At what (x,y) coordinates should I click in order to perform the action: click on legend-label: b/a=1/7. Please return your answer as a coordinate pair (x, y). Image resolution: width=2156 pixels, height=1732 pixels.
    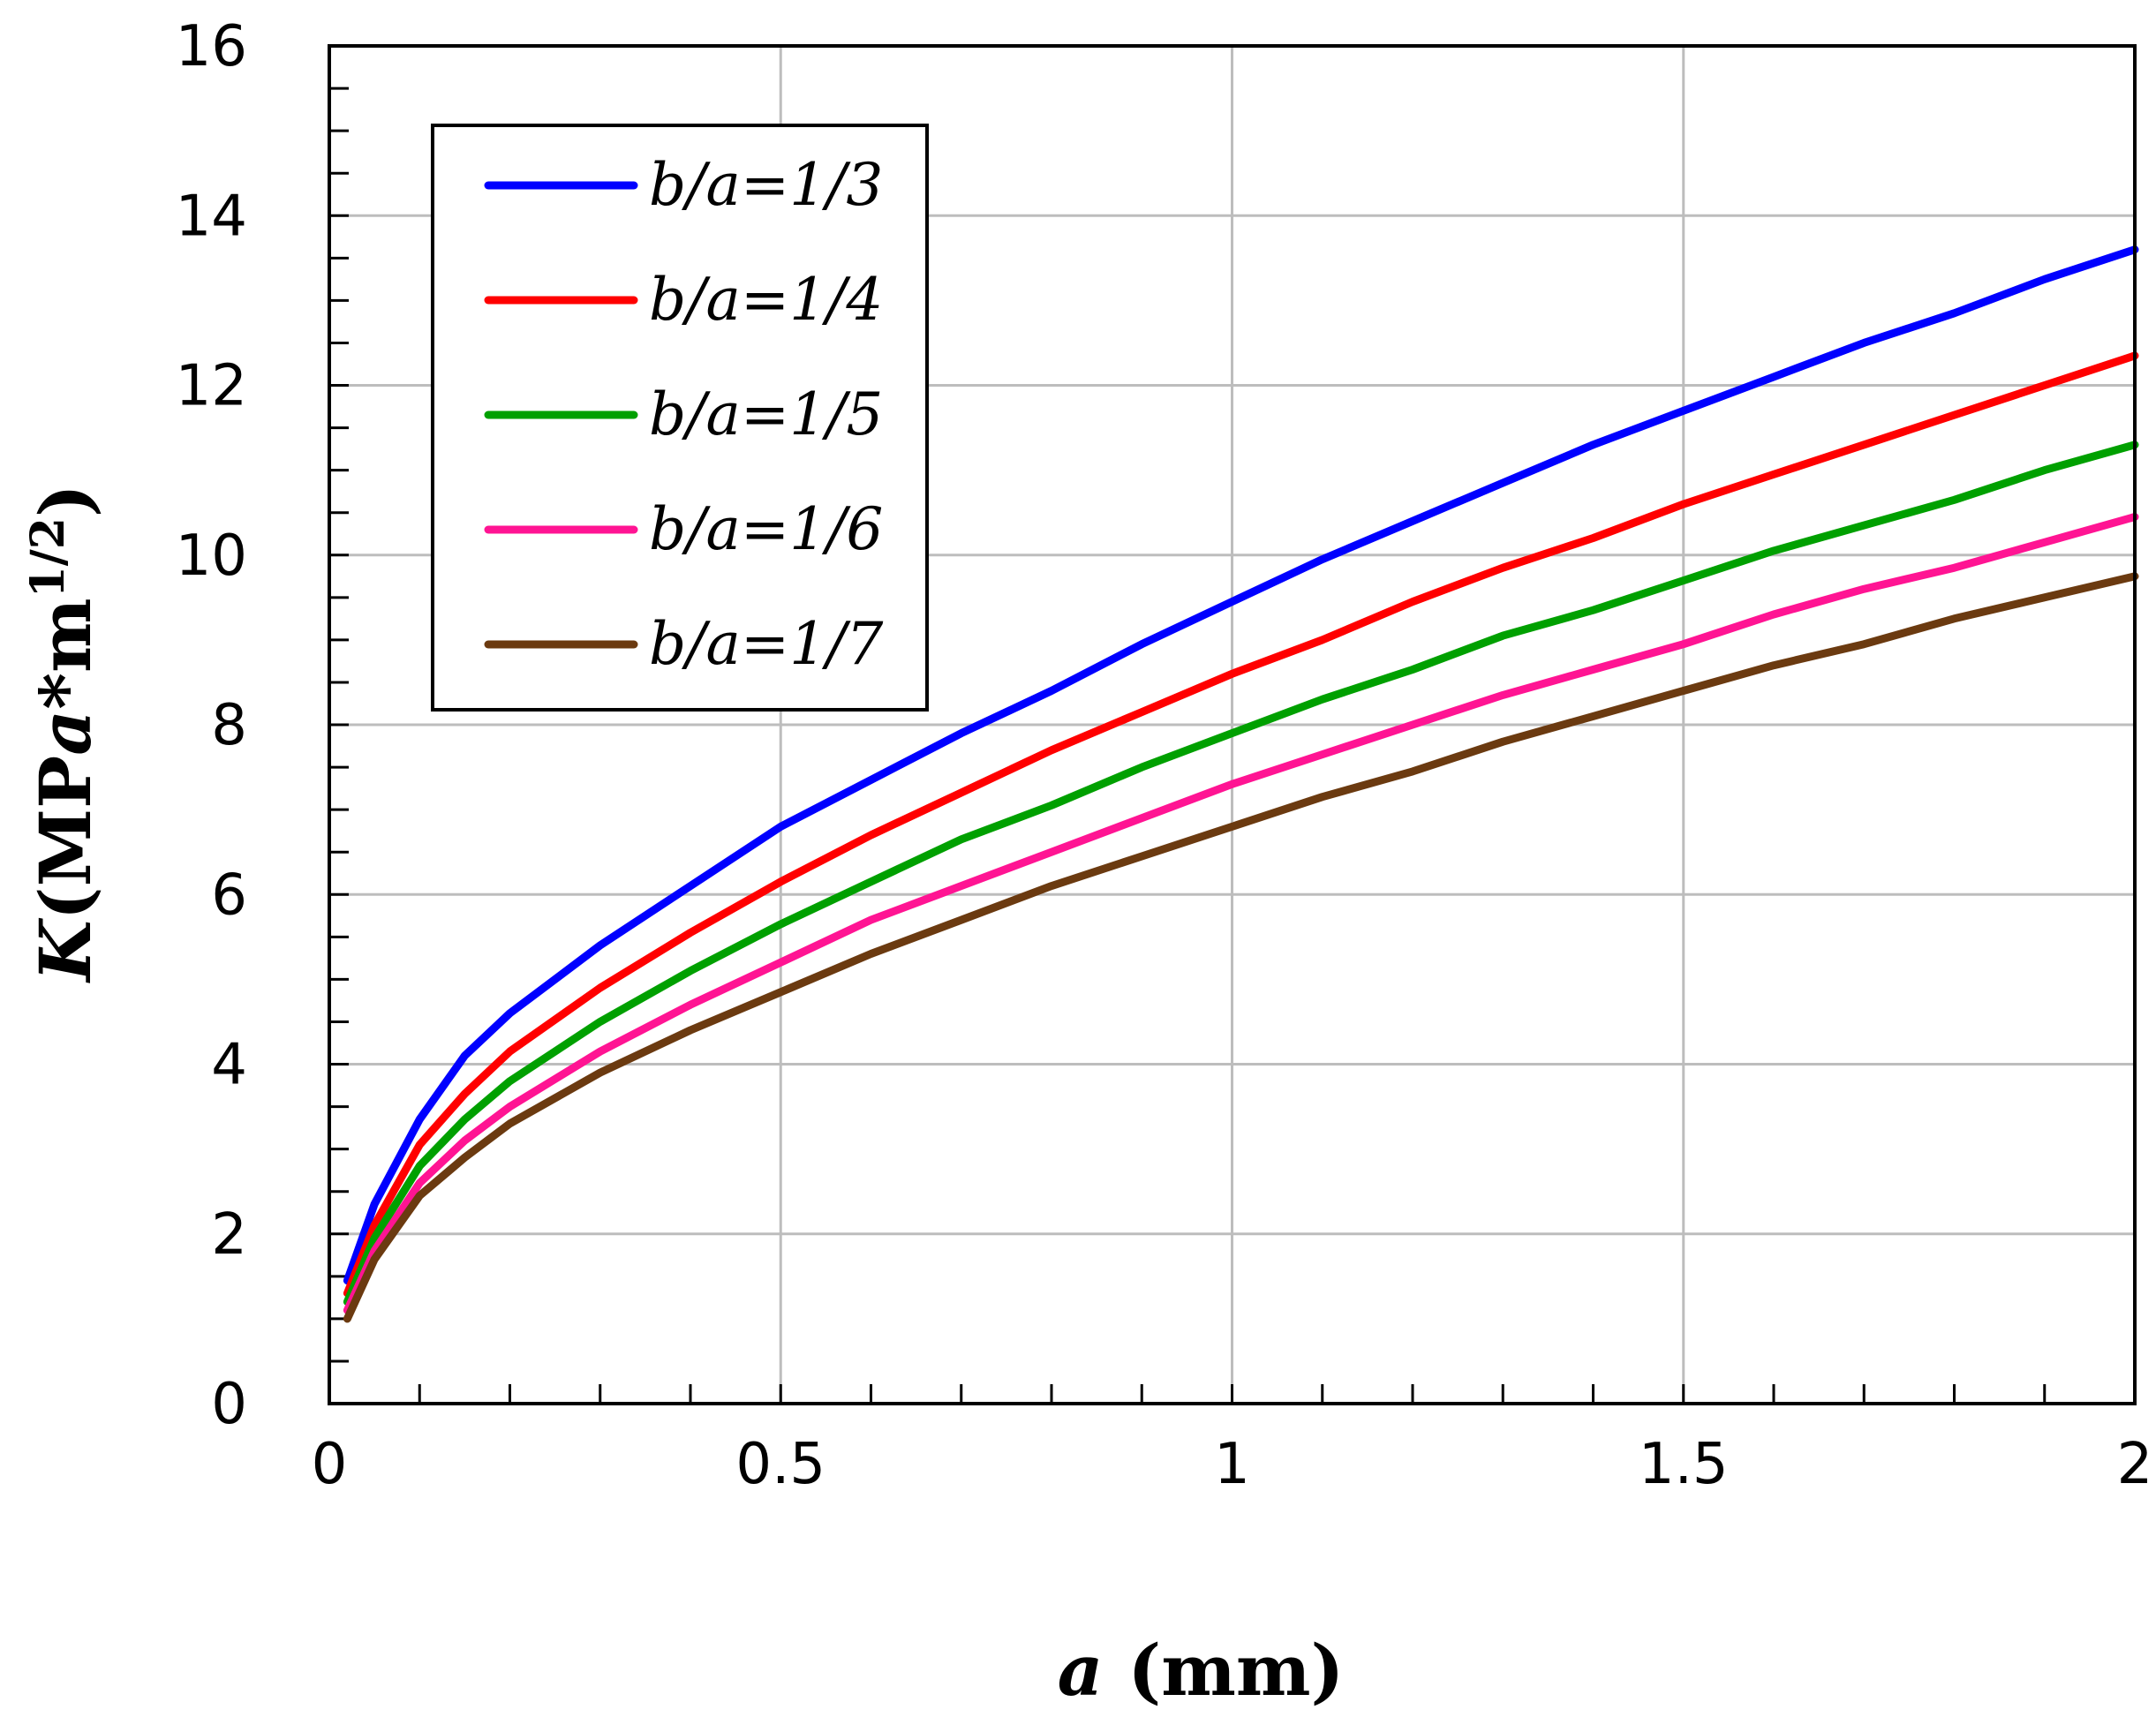
    Looking at the image, I should click on (766, 644).